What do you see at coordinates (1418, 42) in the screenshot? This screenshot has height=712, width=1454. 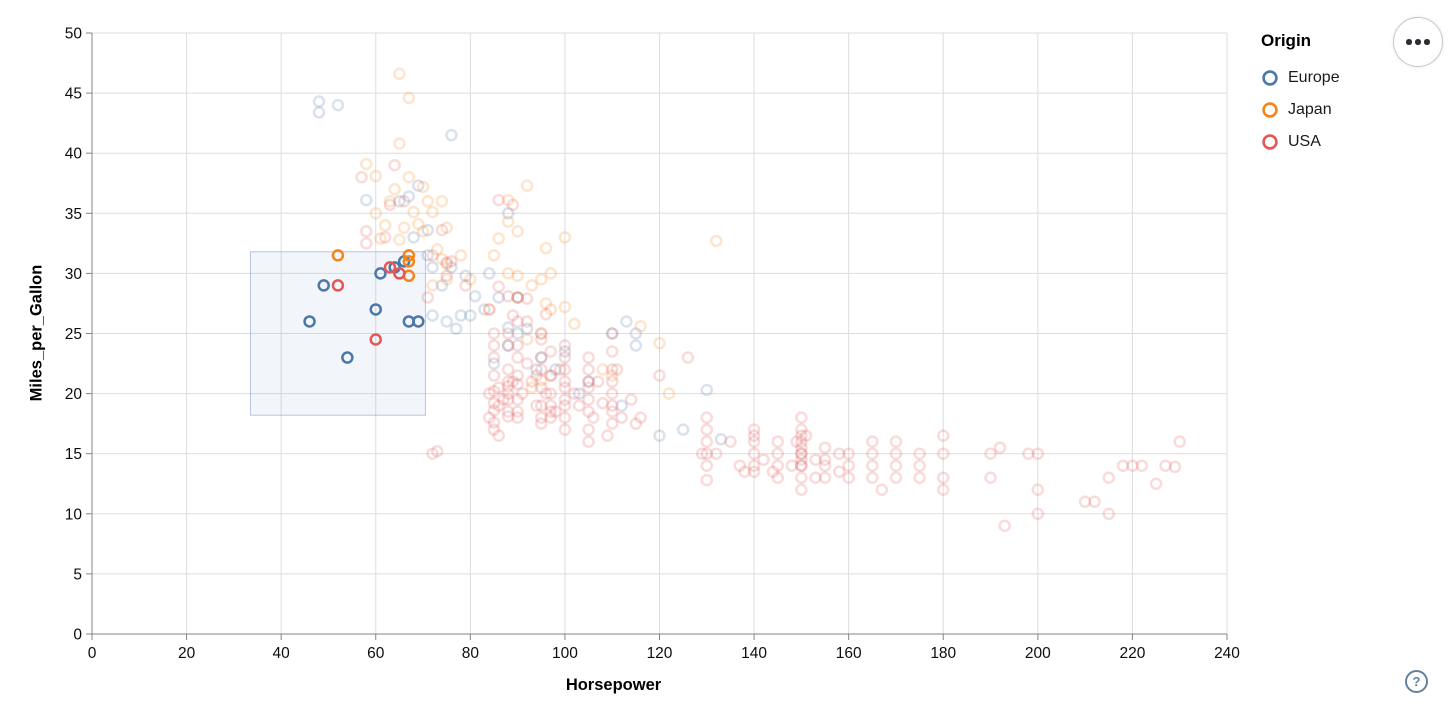 I see `actions-menu-button` at bounding box center [1418, 42].